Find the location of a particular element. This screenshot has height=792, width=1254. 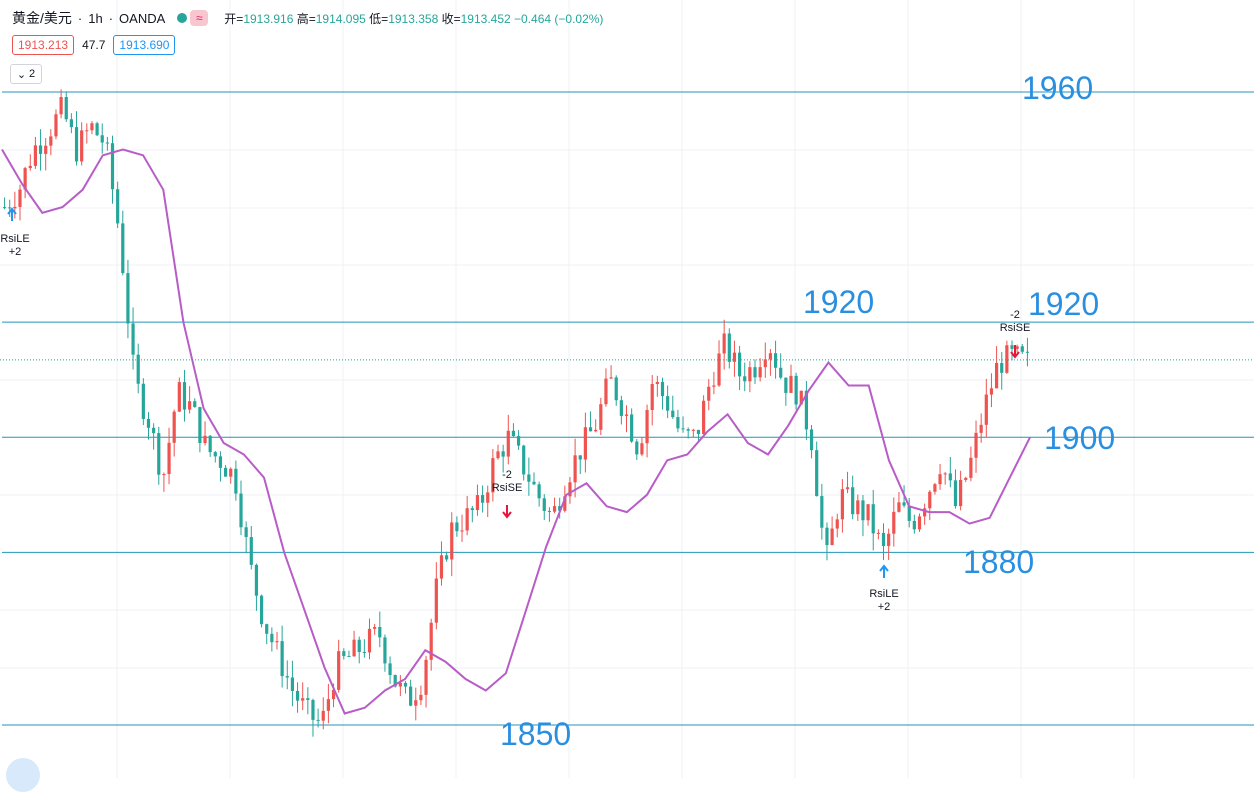

corner-widget is located at coordinates (23, 775).